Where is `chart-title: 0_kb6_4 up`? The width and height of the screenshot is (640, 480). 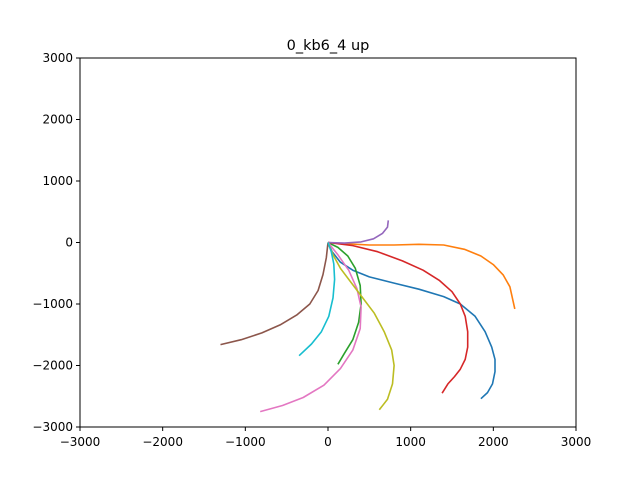
chart-title: 0_kb6_4 up is located at coordinates (328, 46).